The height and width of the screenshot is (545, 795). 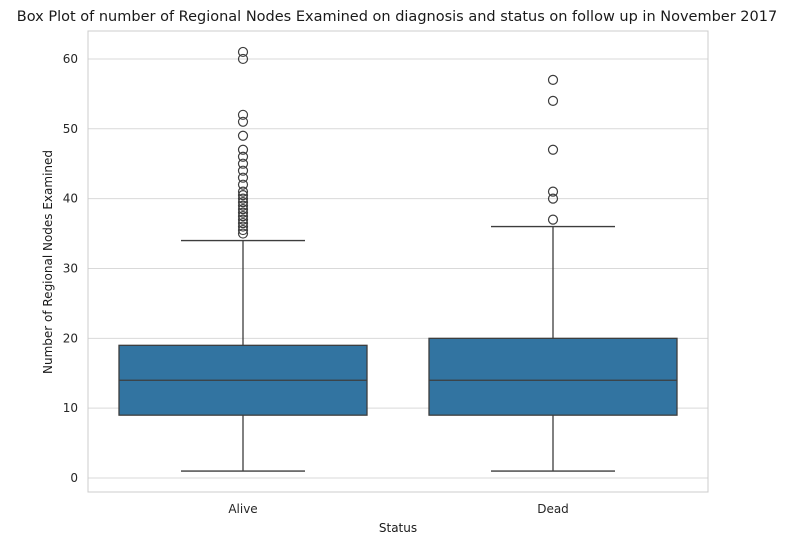 What do you see at coordinates (70, 59) in the screenshot?
I see `y-tick-label: 60` at bounding box center [70, 59].